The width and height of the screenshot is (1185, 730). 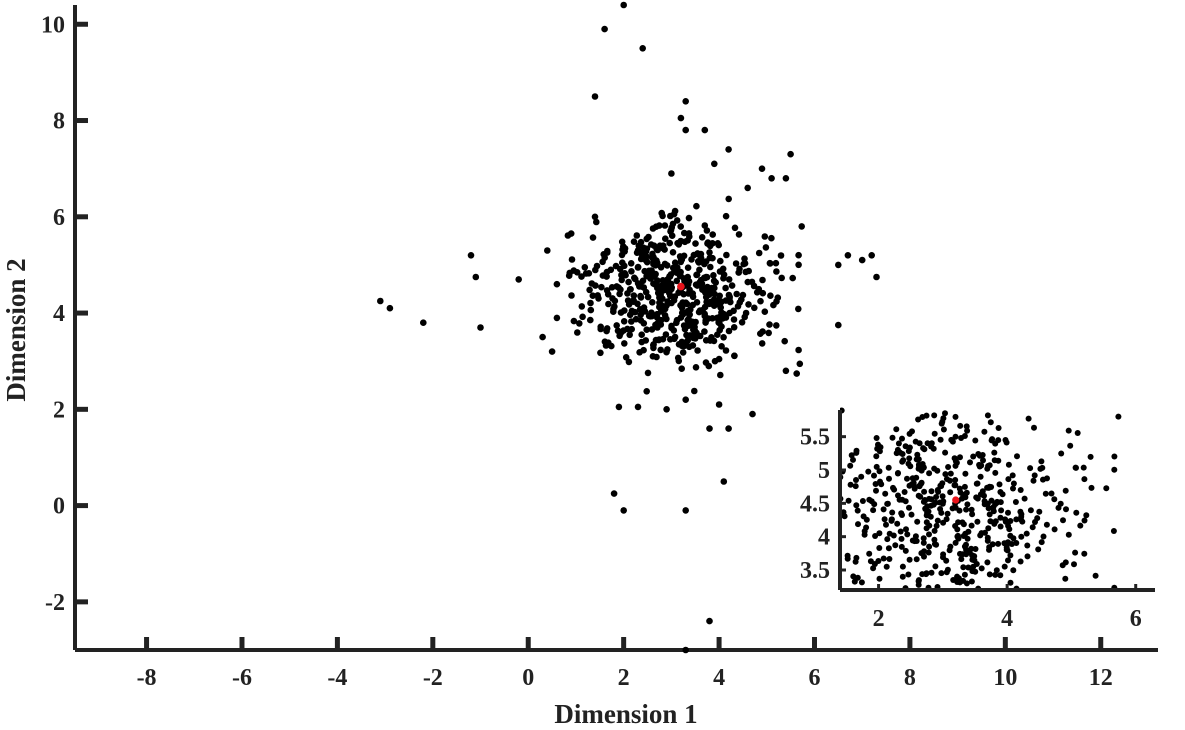 What do you see at coordinates (719, 678) in the screenshot?
I see `x-tick-label: 4` at bounding box center [719, 678].